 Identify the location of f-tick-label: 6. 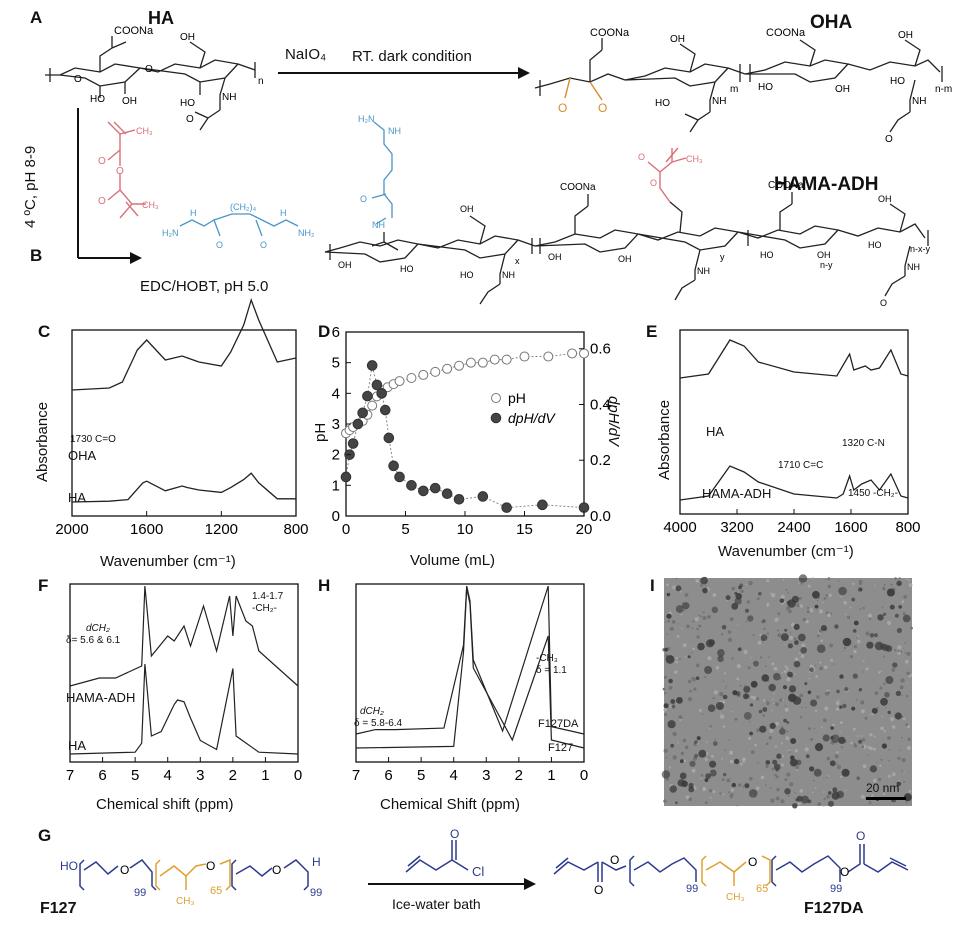
(102, 775).